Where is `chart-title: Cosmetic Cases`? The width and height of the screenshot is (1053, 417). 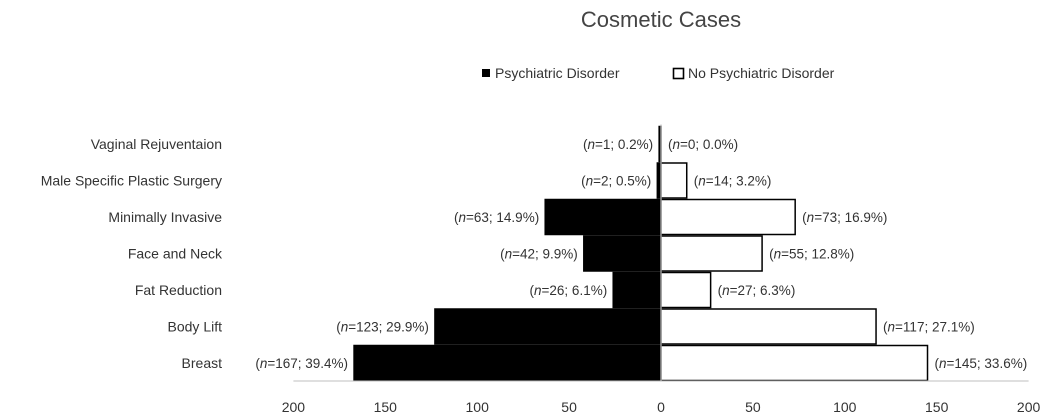
chart-title: Cosmetic Cases is located at coordinates (661, 19).